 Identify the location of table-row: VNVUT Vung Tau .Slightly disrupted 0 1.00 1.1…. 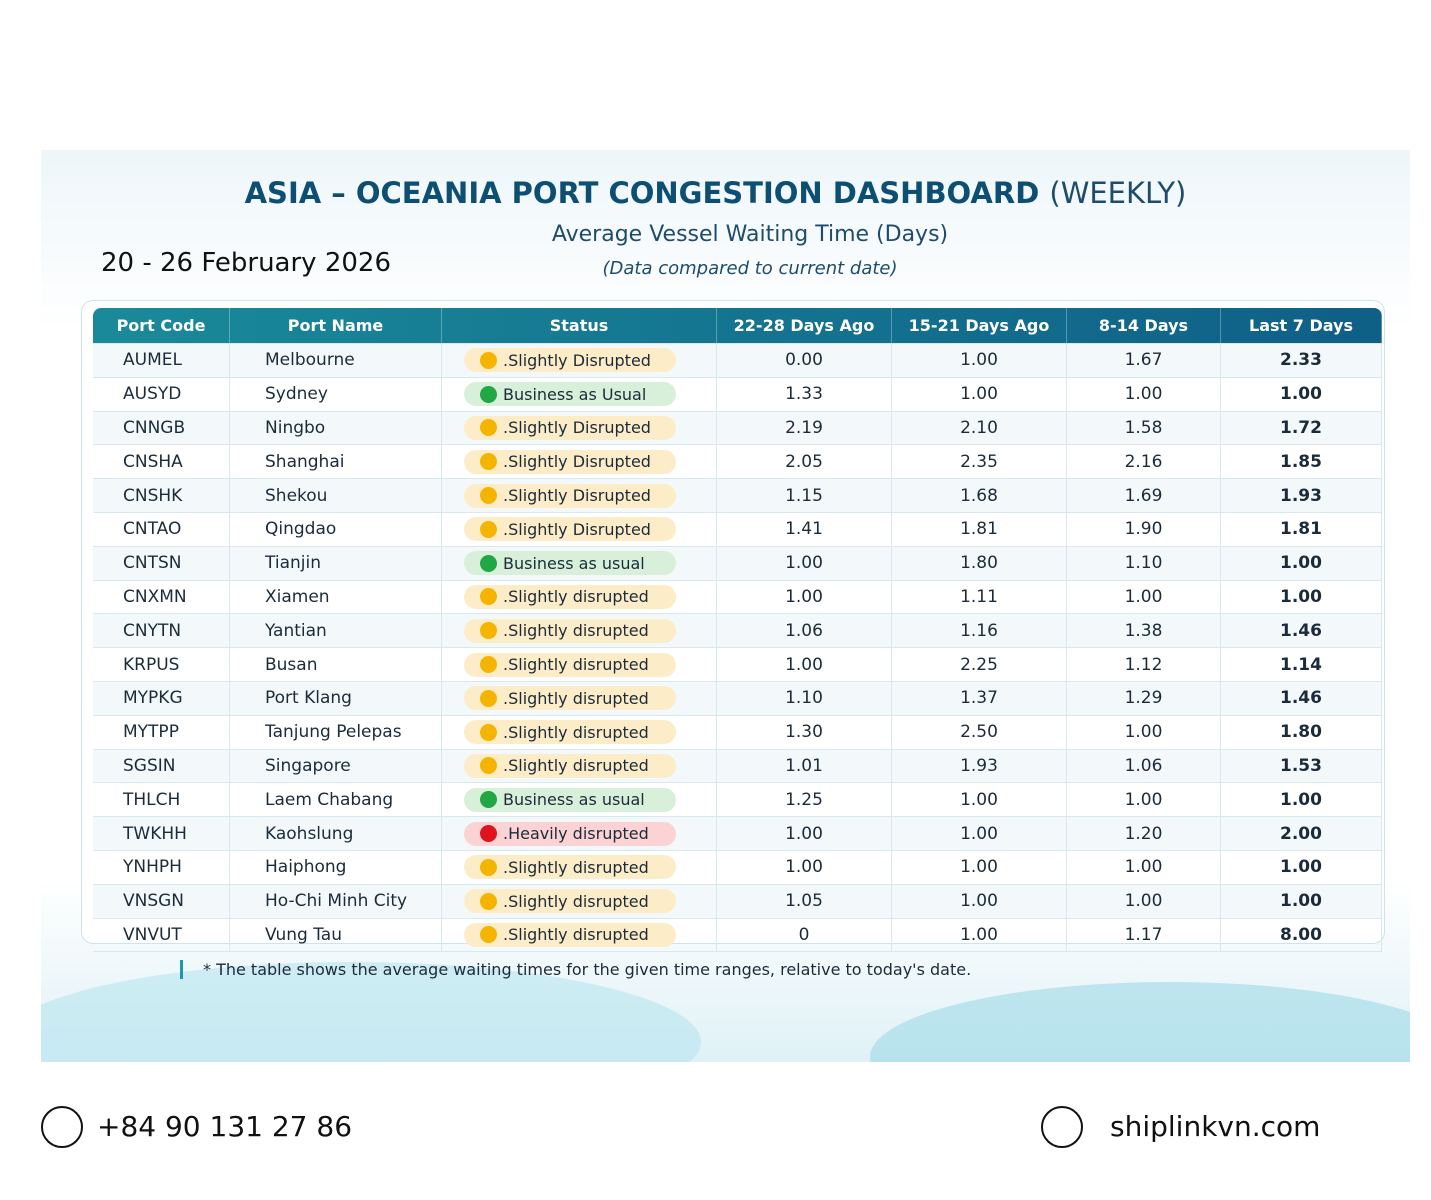
(737, 935).